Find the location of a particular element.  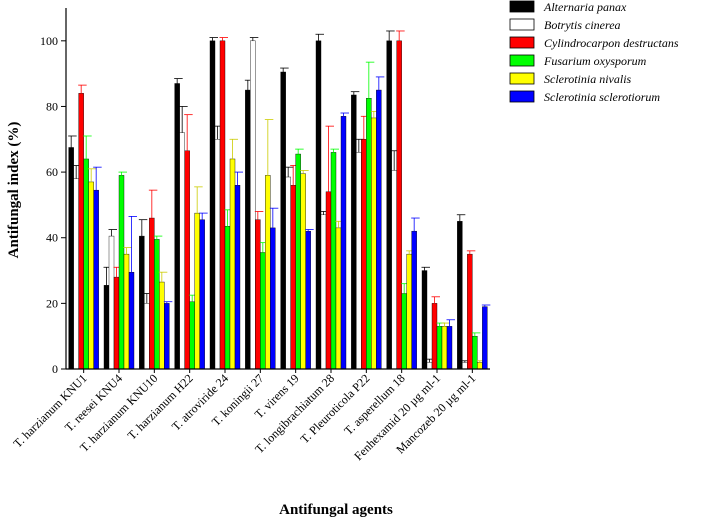

y-tick-label-60: 60 is located at coordinates (52, 172).